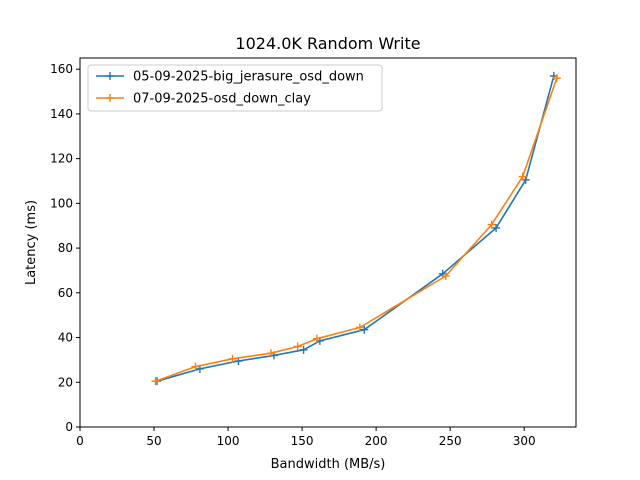  I want to click on y-tick-label: 140, so click(61, 114).